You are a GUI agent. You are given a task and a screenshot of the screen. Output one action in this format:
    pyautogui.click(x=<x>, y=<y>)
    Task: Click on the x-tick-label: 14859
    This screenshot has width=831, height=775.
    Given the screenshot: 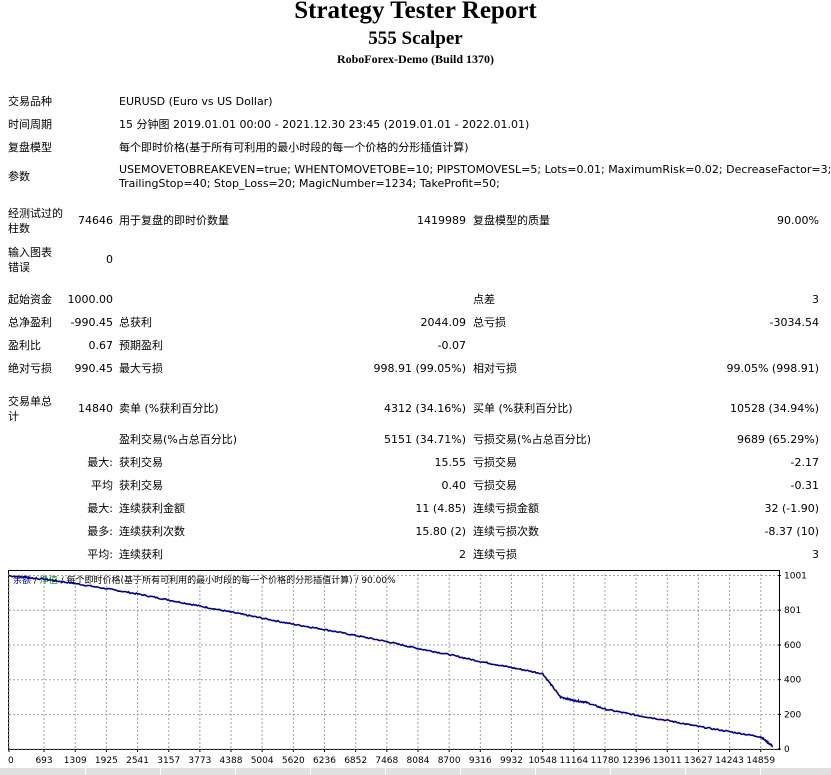 What is the action you would take?
    pyautogui.click(x=760, y=761)
    